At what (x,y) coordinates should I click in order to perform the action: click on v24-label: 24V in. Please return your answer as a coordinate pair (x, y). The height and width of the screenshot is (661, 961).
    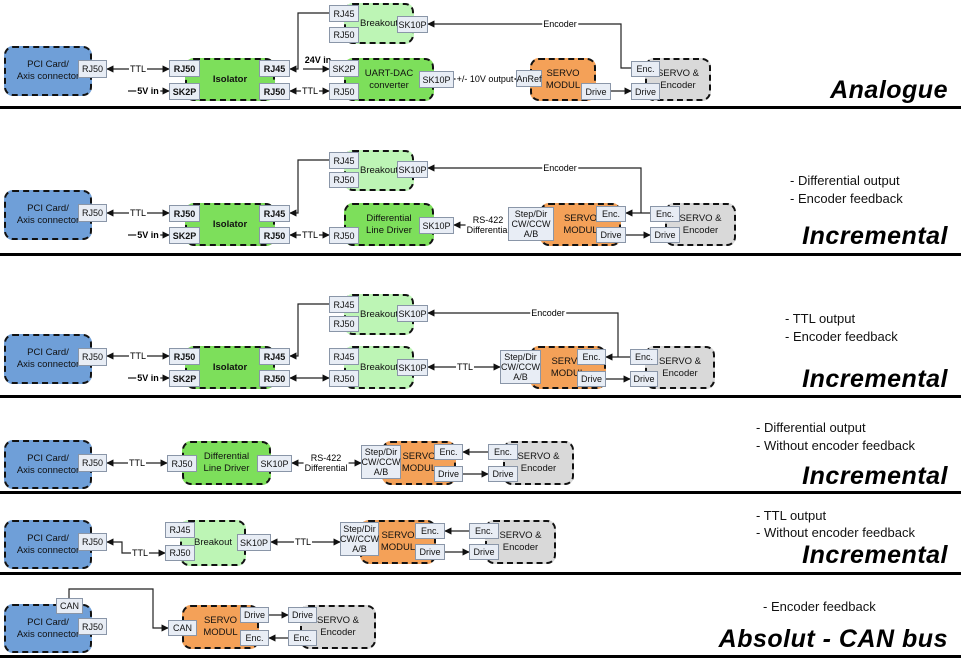
    Looking at the image, I should click on (318, 60).